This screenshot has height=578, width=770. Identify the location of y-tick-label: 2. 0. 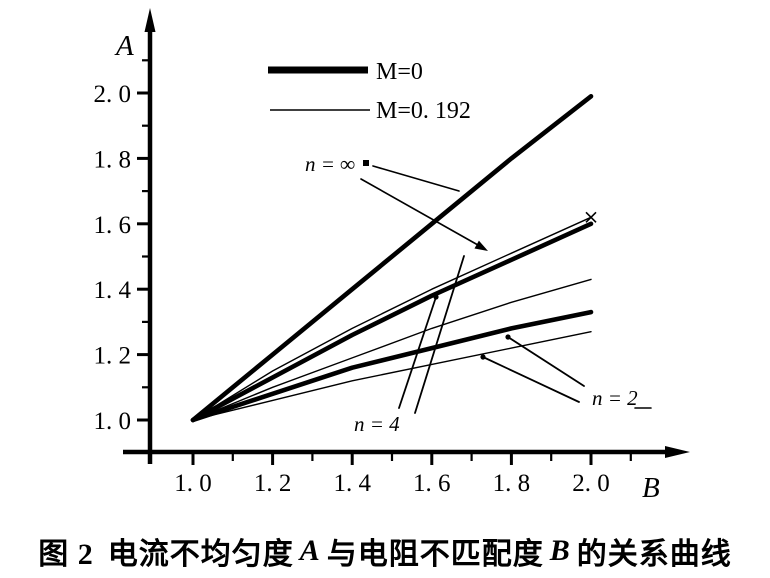
(113, 94).